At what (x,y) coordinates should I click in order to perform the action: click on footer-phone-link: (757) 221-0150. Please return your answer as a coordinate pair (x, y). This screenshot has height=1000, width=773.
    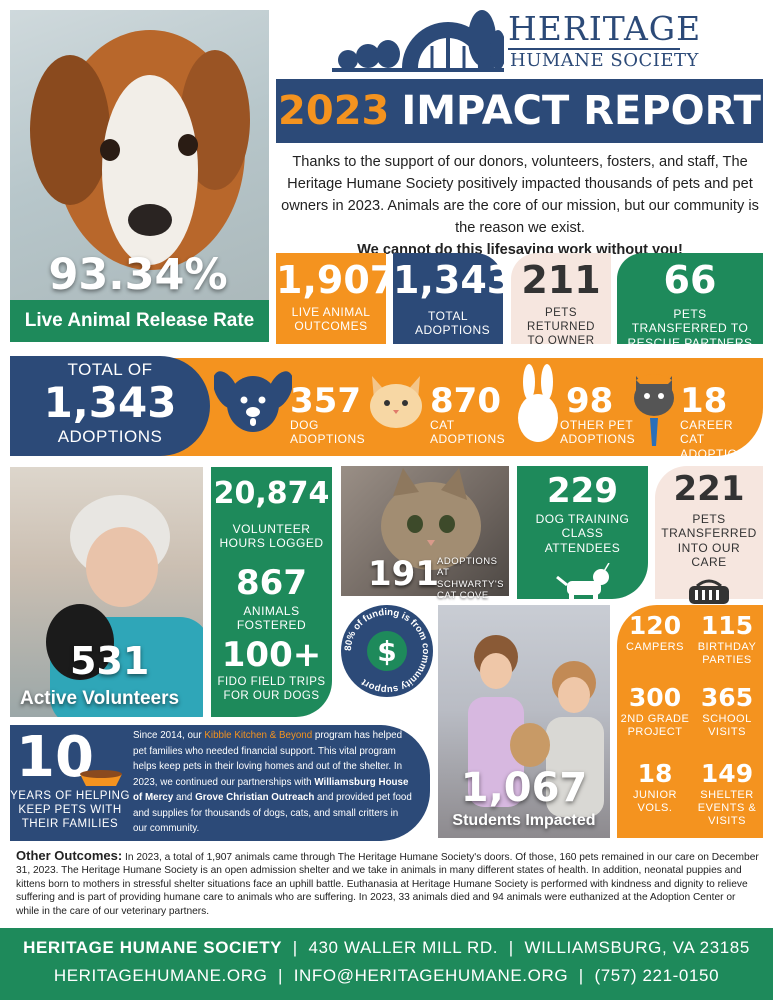
    Looking at the image, I should click on (657, 975).